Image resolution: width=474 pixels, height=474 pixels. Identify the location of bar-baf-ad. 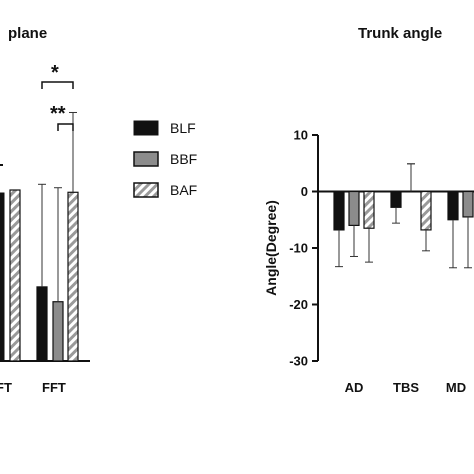
(369, 209).